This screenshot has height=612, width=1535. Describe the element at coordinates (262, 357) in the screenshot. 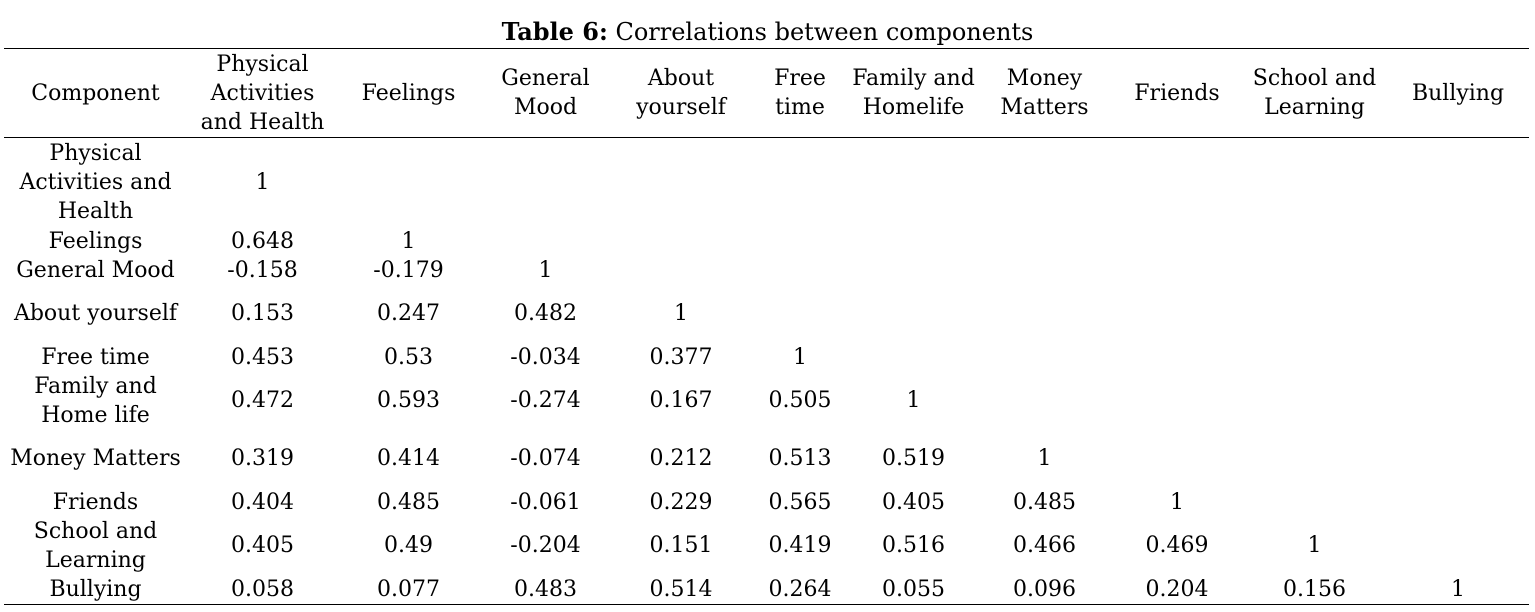

I see `table-cell: 0.453` at that location.